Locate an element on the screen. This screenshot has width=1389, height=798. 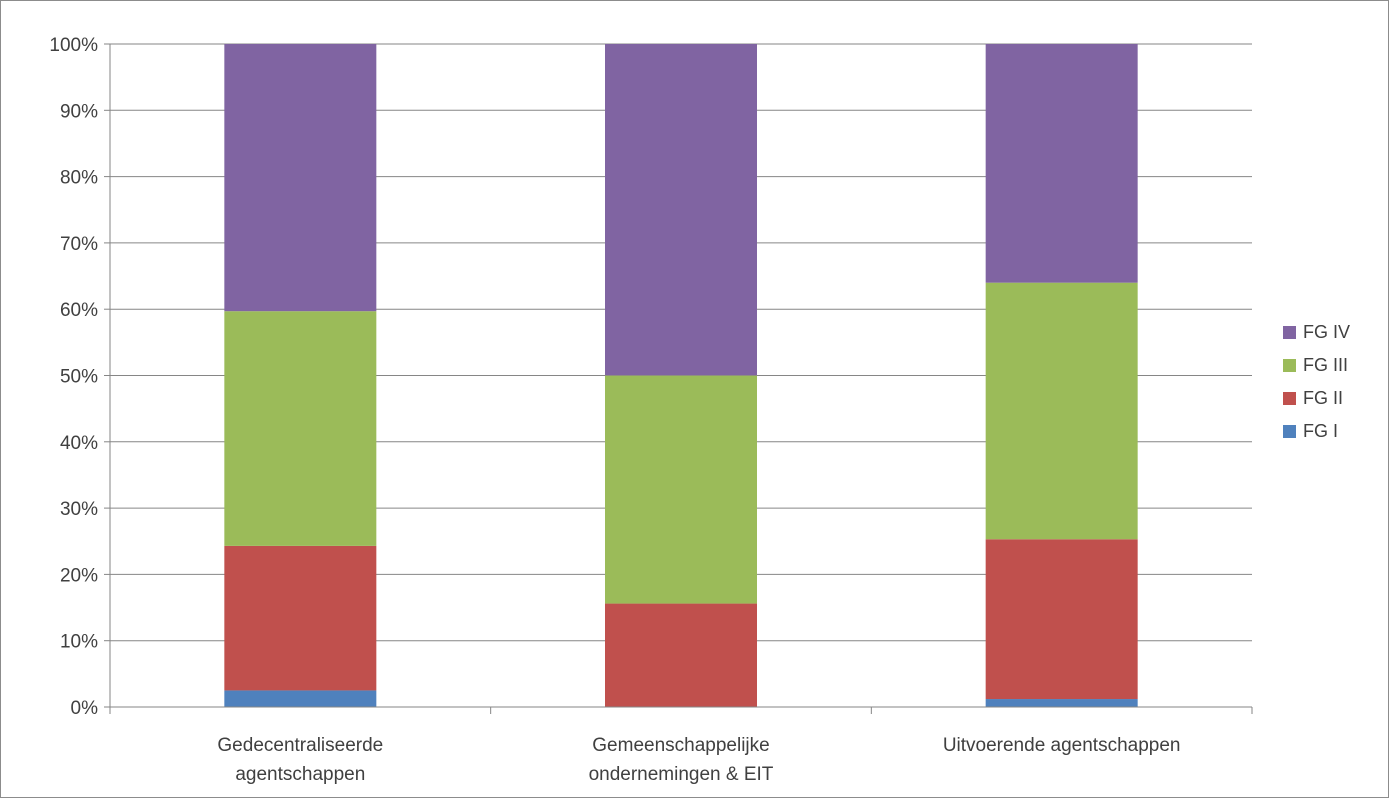
x-category-label: Gedecentraliseerde is located at coordinates (300, 745).